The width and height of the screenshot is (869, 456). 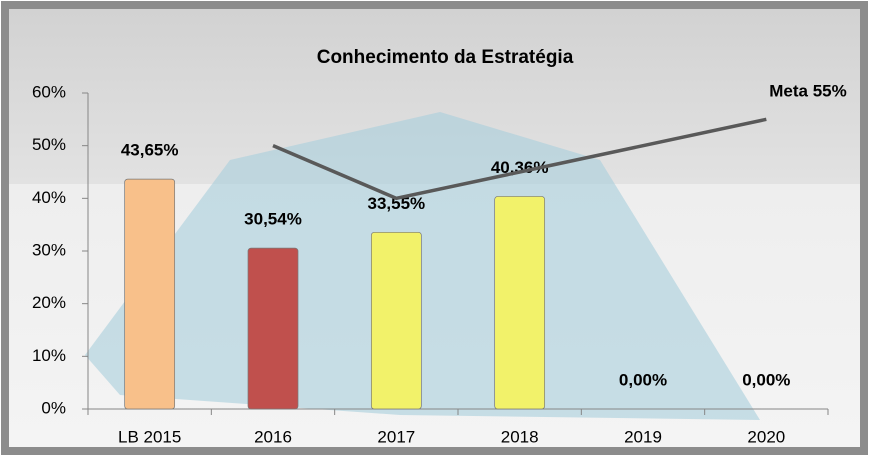 What do you see at coordinates (396, 436) in the screenshot?
I see `x-tick-label: 2017` at bounding box center [396, 436].